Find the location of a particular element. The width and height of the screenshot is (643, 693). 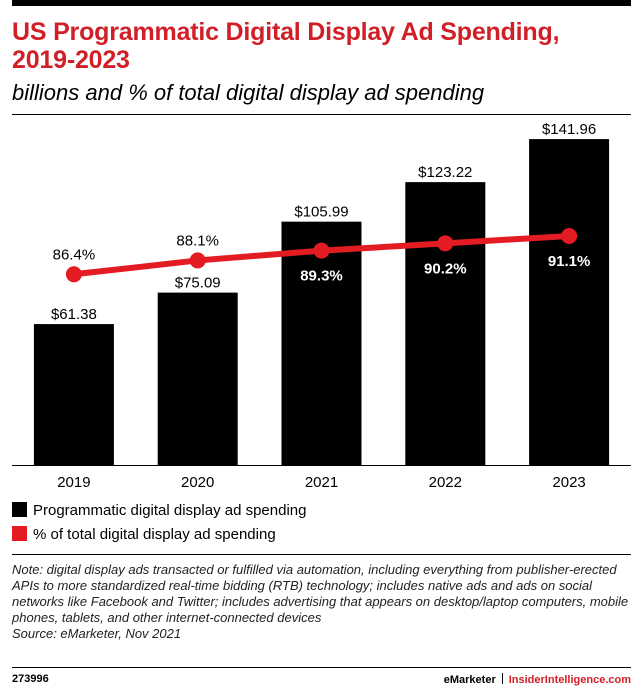

bar-2019 is located at coordinates (73, 394).